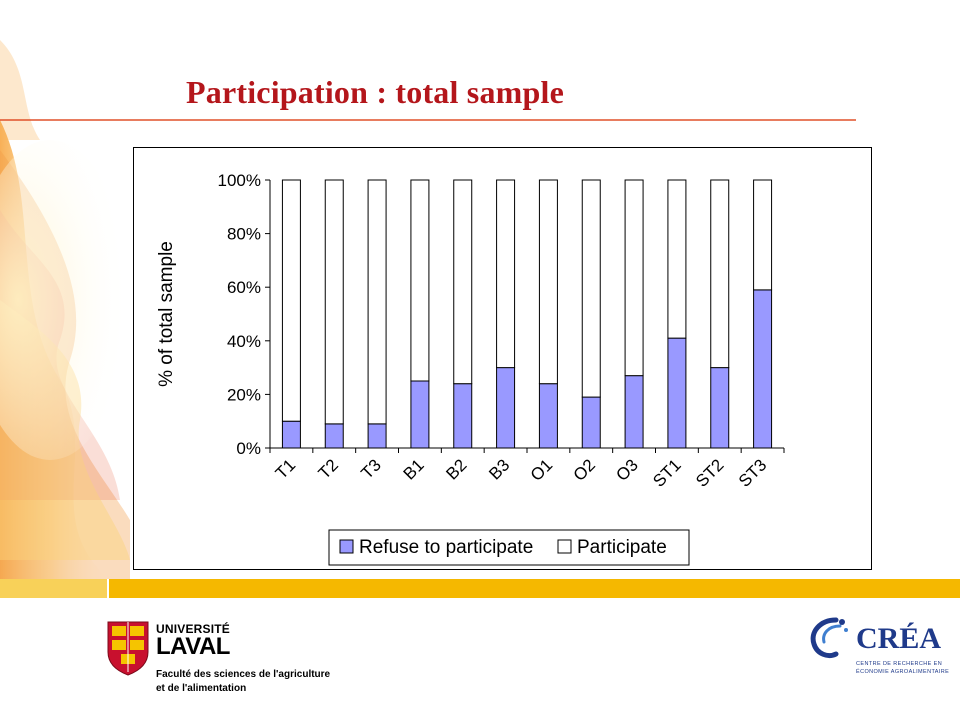 The image size is (960, 720). What do you see at coordinates (334, 436) in the screenshot?
I see `bar-refuse-t2` at bounding box center [334, 436].